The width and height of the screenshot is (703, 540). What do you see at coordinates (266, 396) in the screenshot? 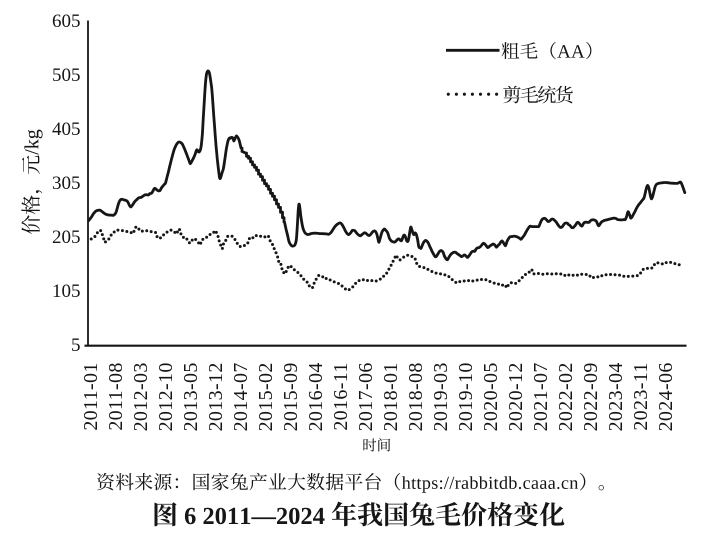
I see `svg-text: 2015-02` at bounding box center [266, 396].